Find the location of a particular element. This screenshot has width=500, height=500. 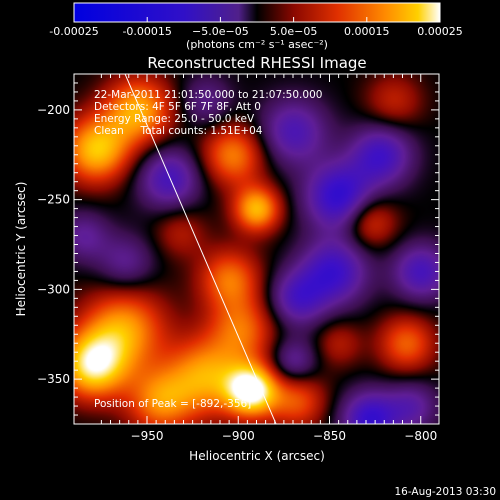

x-tick-label: −900 is located at coordinates (238, 436).